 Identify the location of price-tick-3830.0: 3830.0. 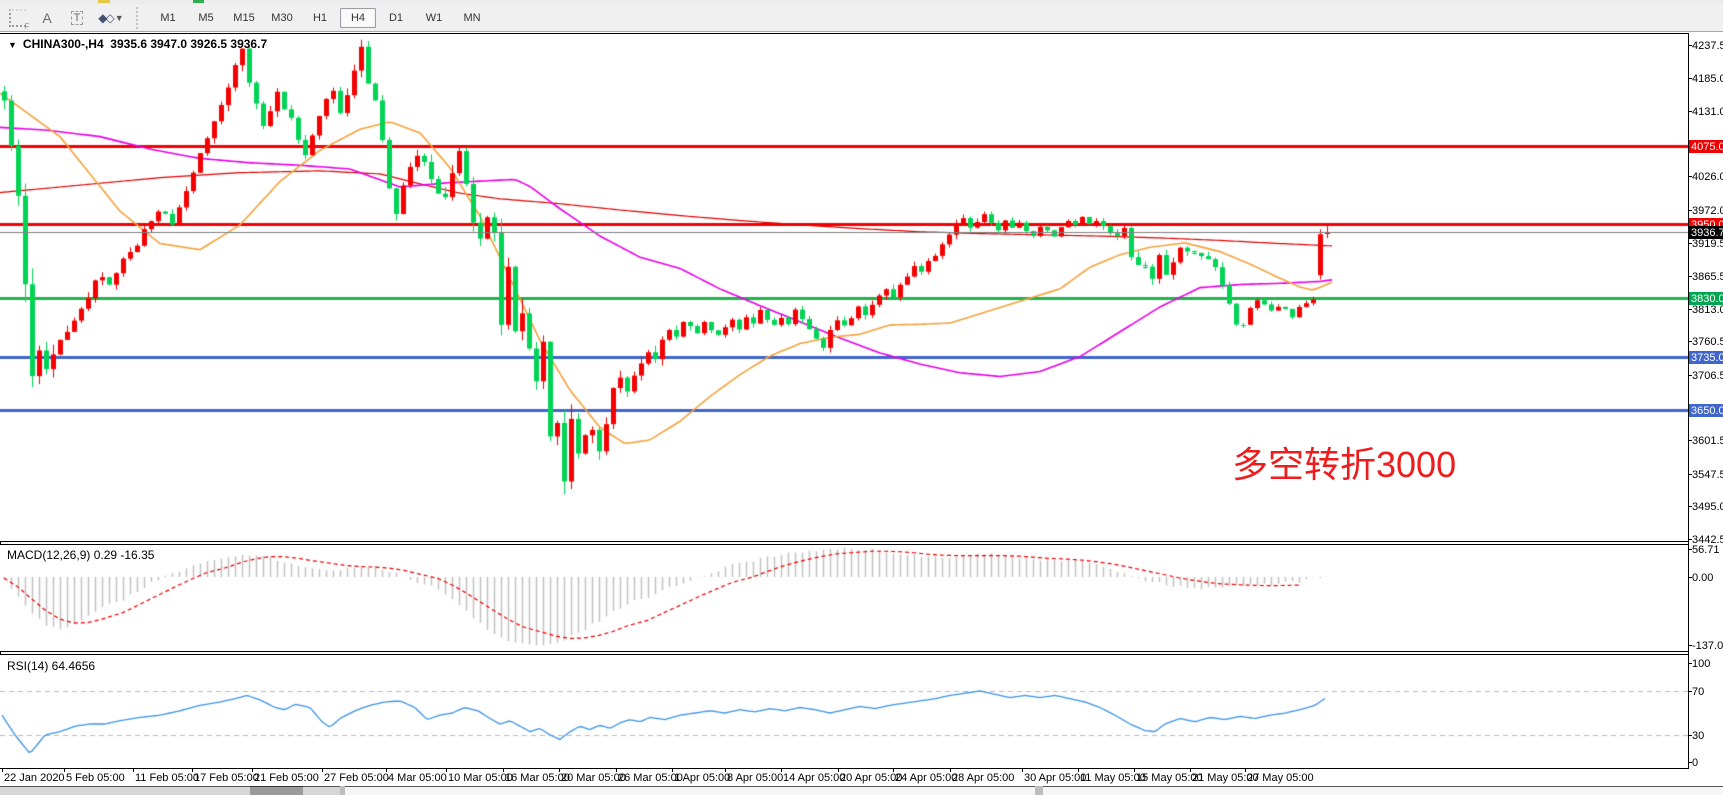
(1706, 298).